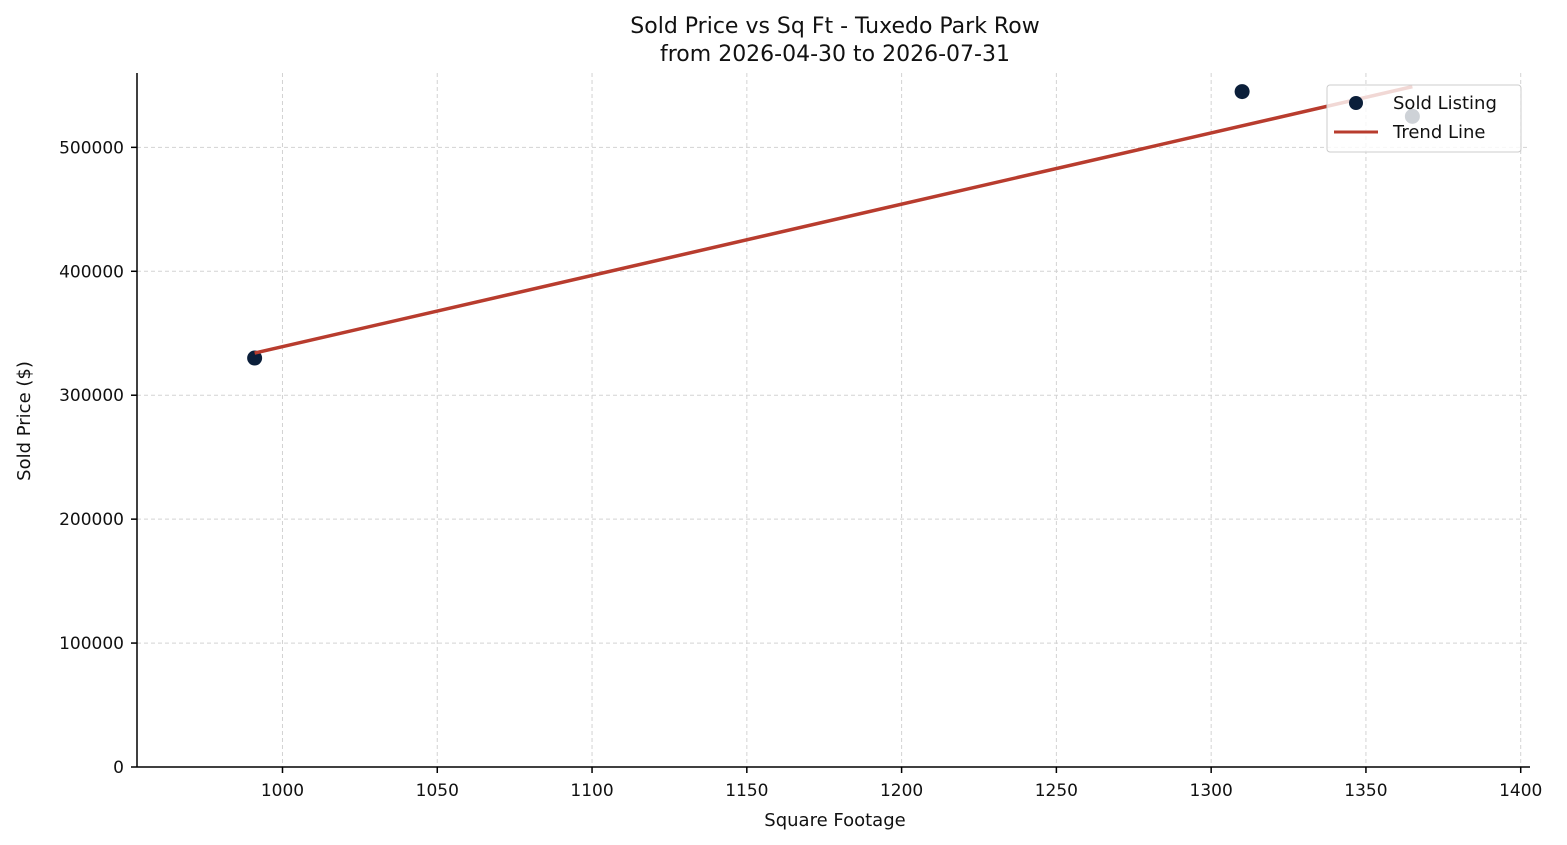 This screenshot has height=845, width=1567. I want to click on legend: Sold Listing Trend Line, so click(1424, 118).